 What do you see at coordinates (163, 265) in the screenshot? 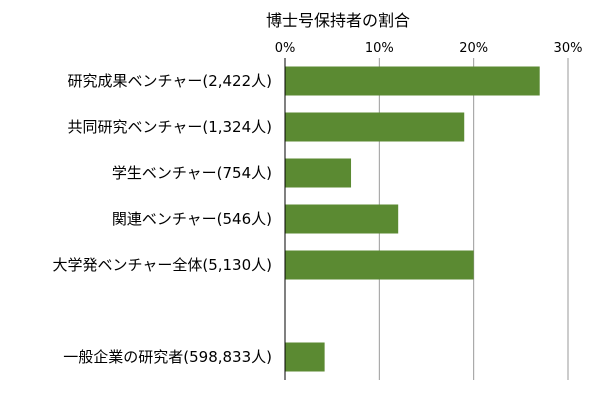
I see `category-label: 大学発ベンチャー全体(5,130人)` at bounding box center [163, 265].